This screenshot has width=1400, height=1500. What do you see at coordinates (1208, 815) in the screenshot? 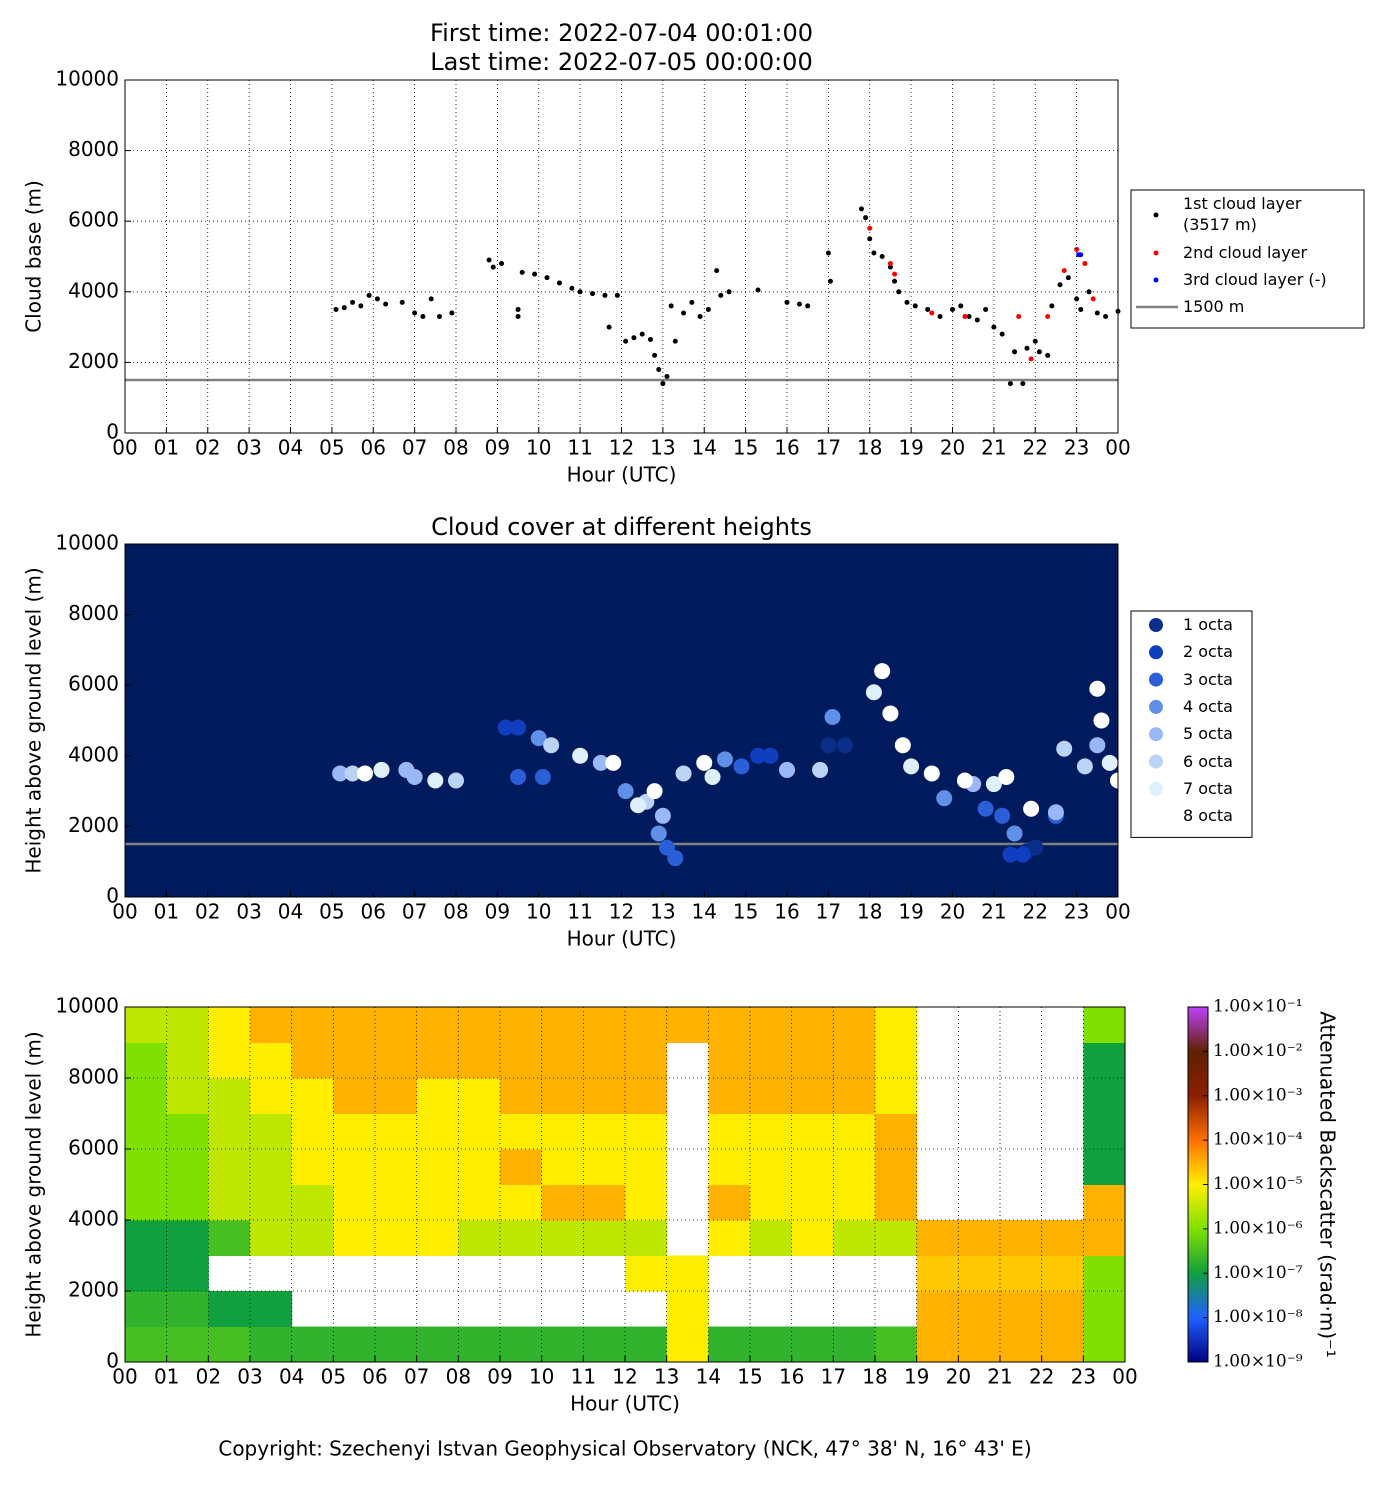
I see `legend-text-box: 8 octa` at bounding box center [1208, 815].